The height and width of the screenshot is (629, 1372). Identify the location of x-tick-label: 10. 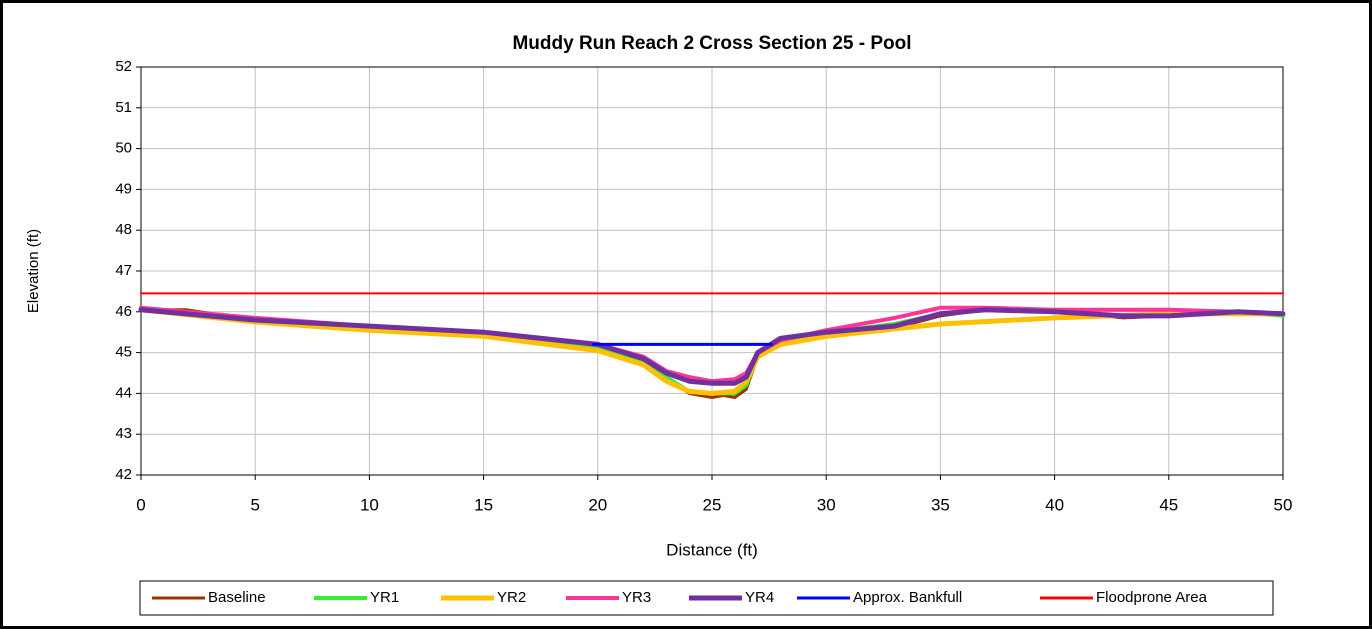
(369, 504).